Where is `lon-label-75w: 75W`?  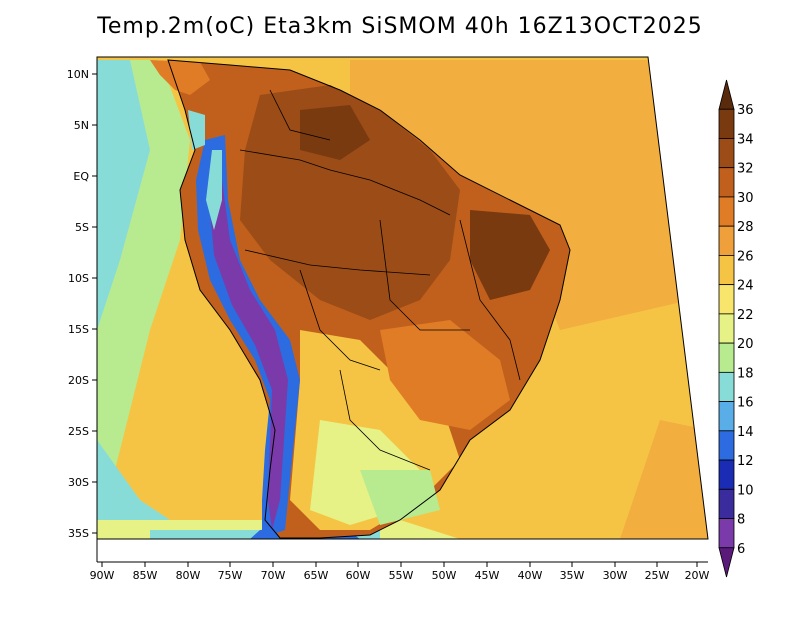 lon-label-75w: 75W is located at coordinates (230, 575).